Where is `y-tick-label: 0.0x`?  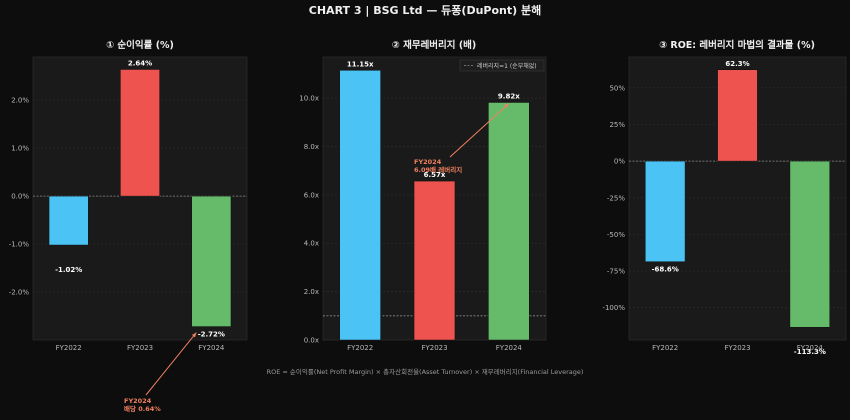
y-tick-label: 0.0x is located at coordinates (311, 341).